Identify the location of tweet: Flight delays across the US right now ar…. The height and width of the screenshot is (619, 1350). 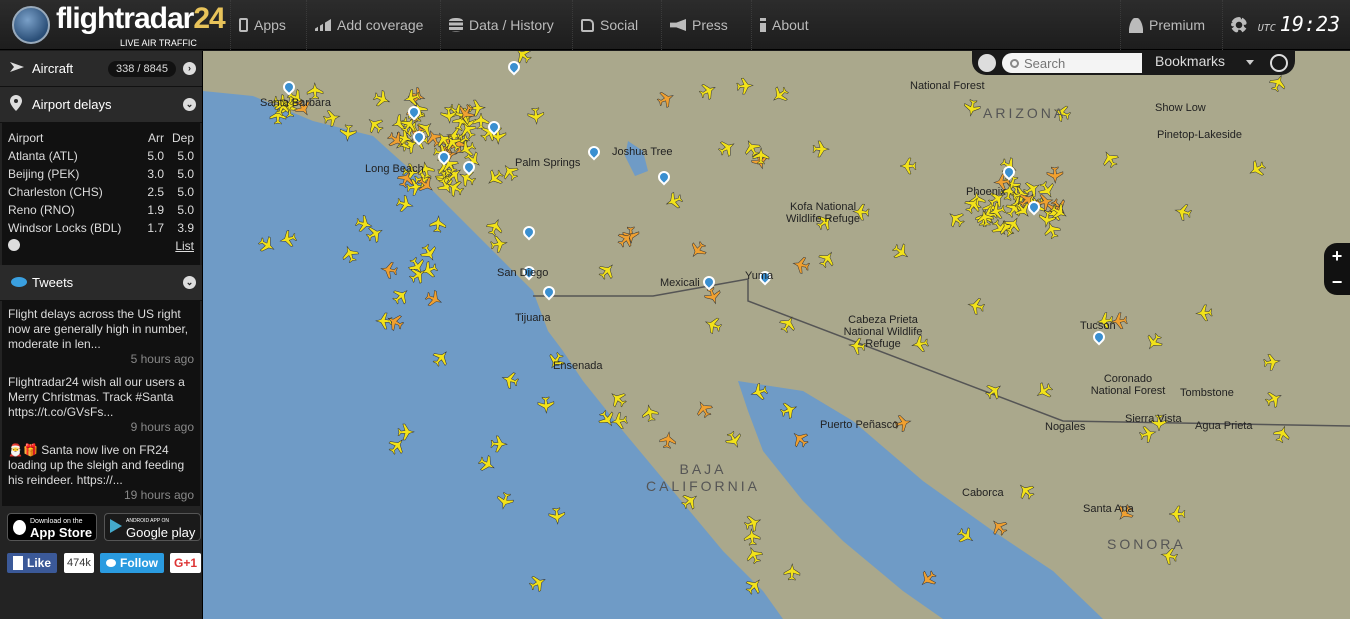
(101, 335).